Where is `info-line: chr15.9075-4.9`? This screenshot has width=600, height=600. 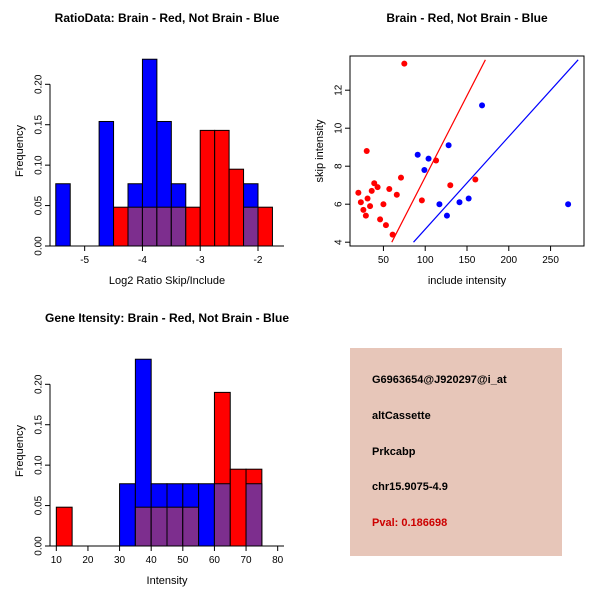
info-line: chr15.9075-4.9 is located at coordinates (410, 487).